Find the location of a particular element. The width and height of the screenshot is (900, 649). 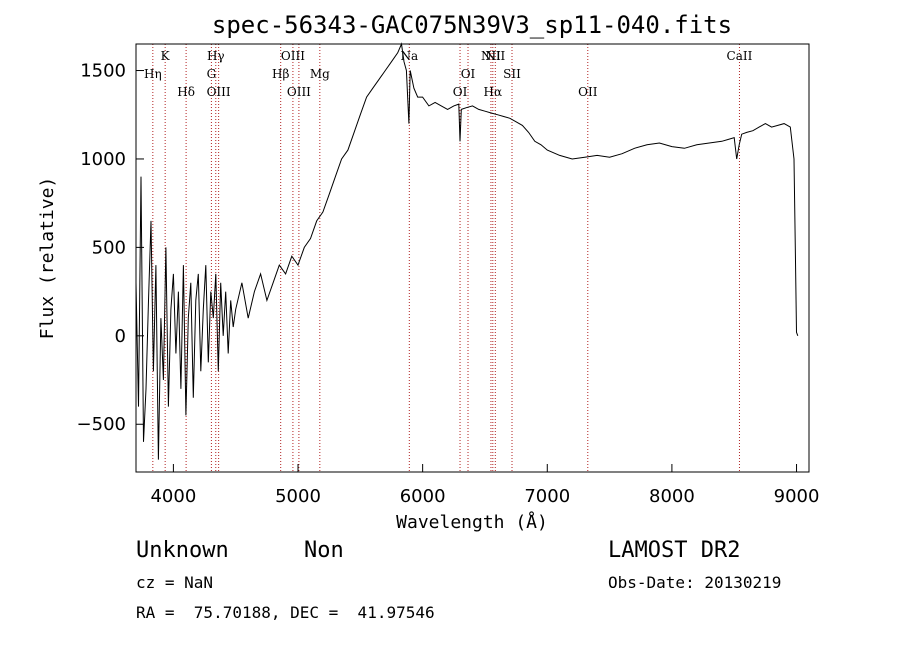

obs-date: Obs-Date: 20130219 is located at coordinates (695, 582).